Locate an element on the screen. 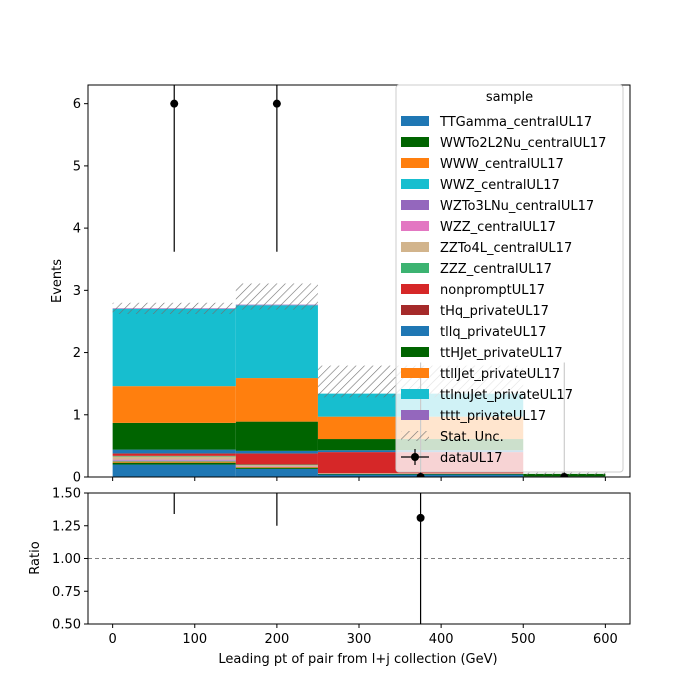 This screenshot has height=700, width=700. legend-label-1: WWTo2L2Nu_centralUL17 is located at coordinates (523, 143).